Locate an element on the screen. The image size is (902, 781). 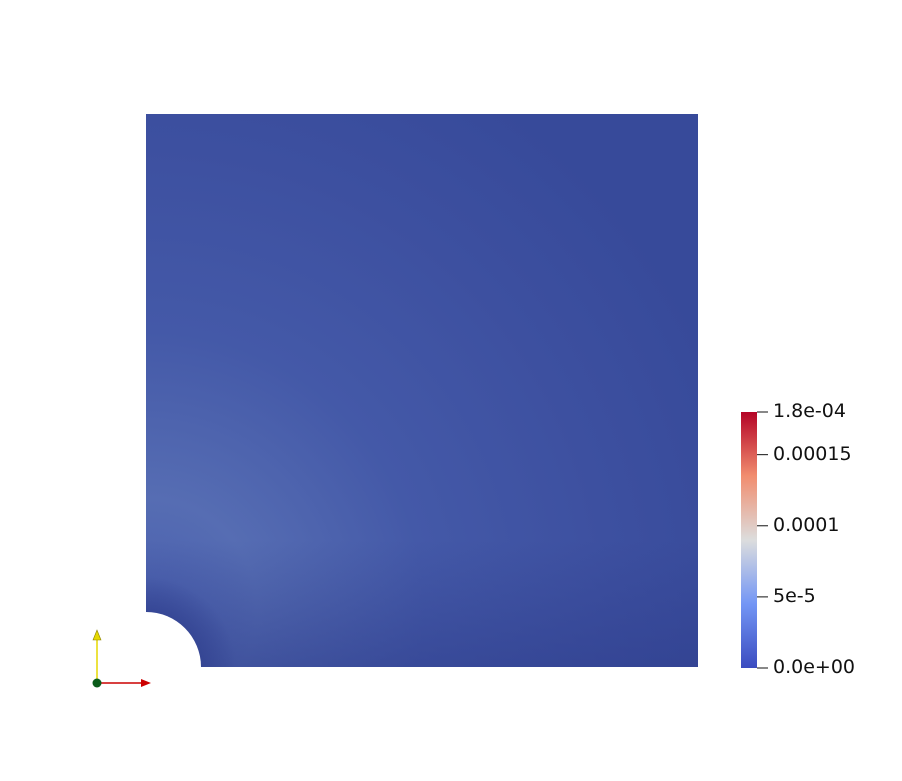
colorbar-tick-label-4: 0.0e+00 is located at coordinates (814, 667).